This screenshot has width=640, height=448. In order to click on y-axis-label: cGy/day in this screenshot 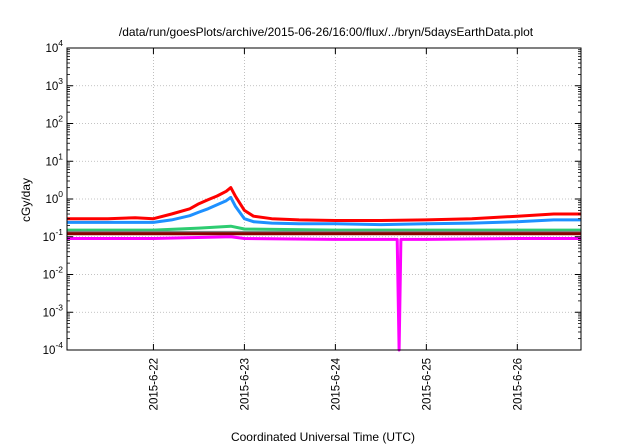, I will do `click(26, 200)`.